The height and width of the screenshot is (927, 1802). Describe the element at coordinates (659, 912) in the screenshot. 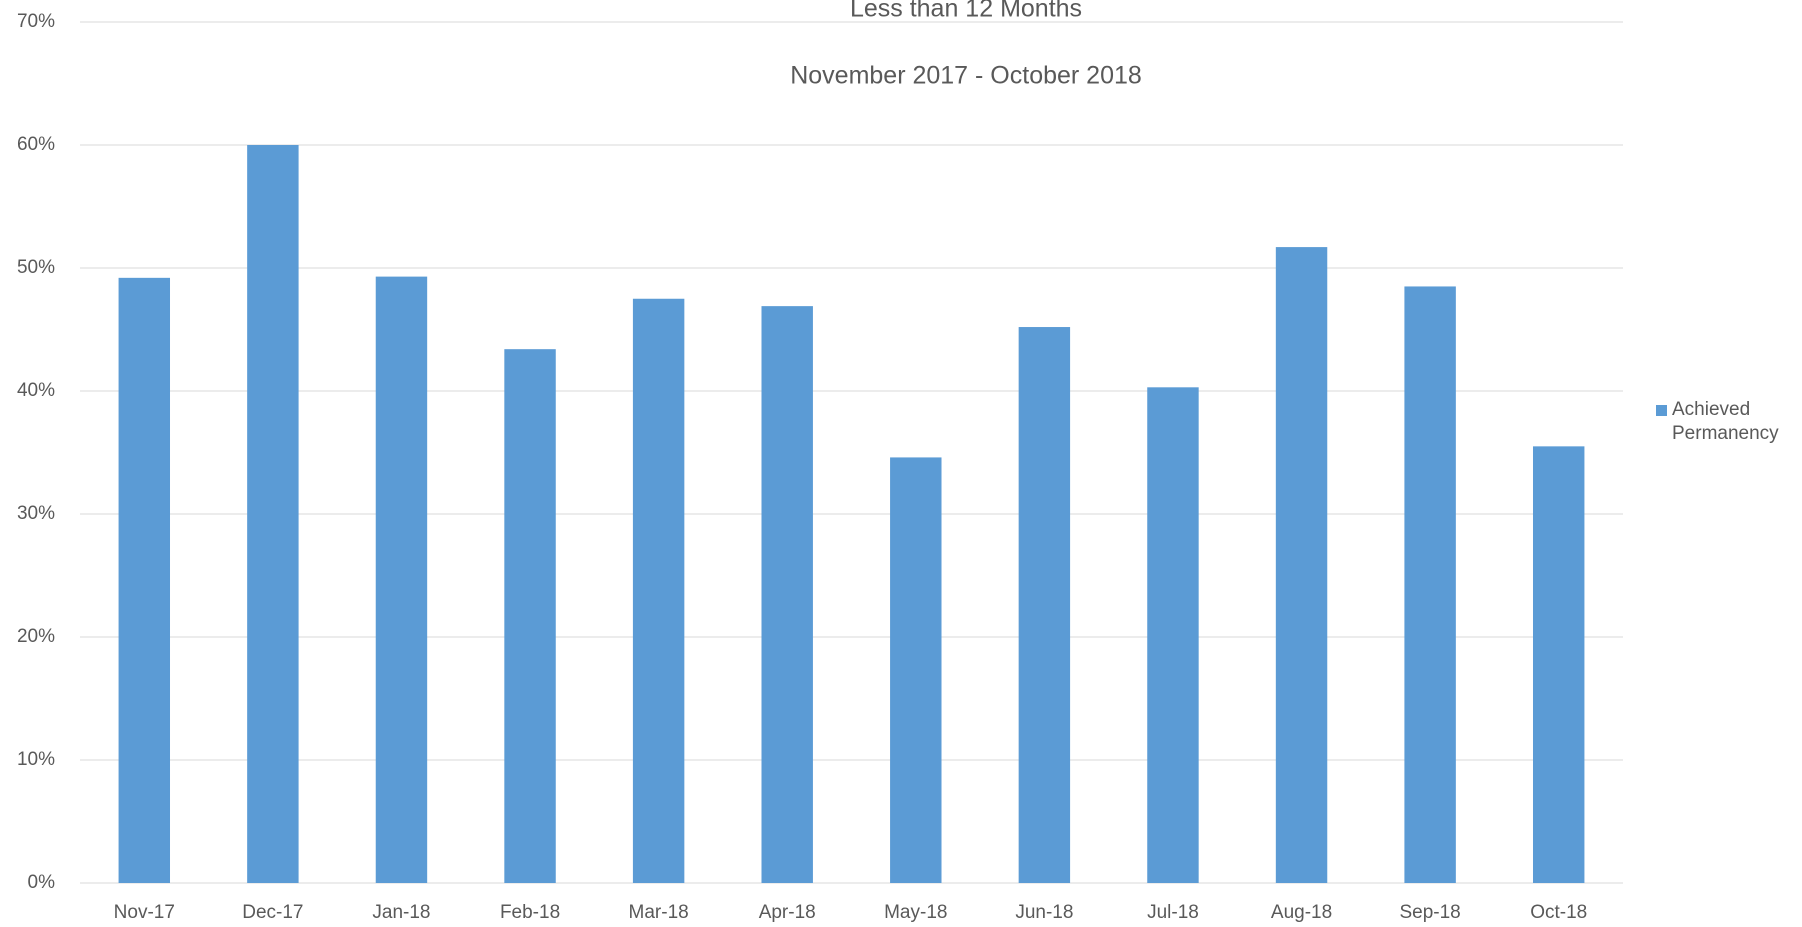

I see `x-tick-label: Mar-18` at that location.